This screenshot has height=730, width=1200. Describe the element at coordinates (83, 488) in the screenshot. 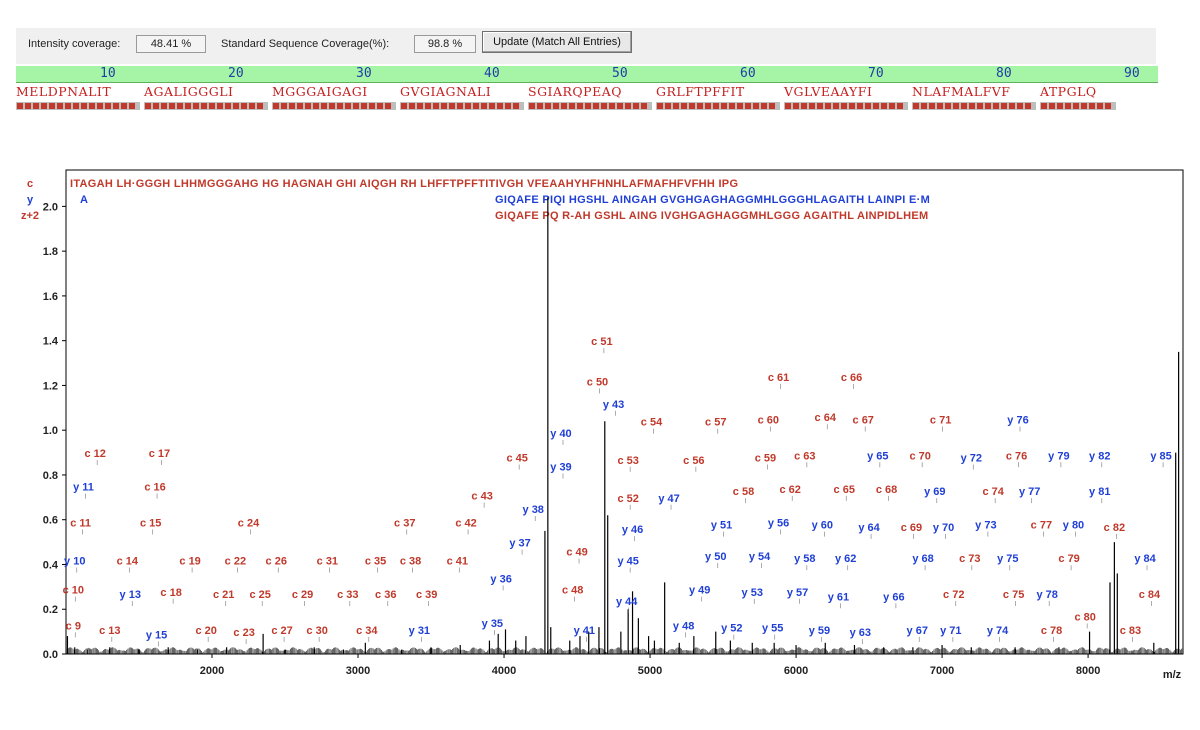

I see `fragment-label: y 11` at that location.